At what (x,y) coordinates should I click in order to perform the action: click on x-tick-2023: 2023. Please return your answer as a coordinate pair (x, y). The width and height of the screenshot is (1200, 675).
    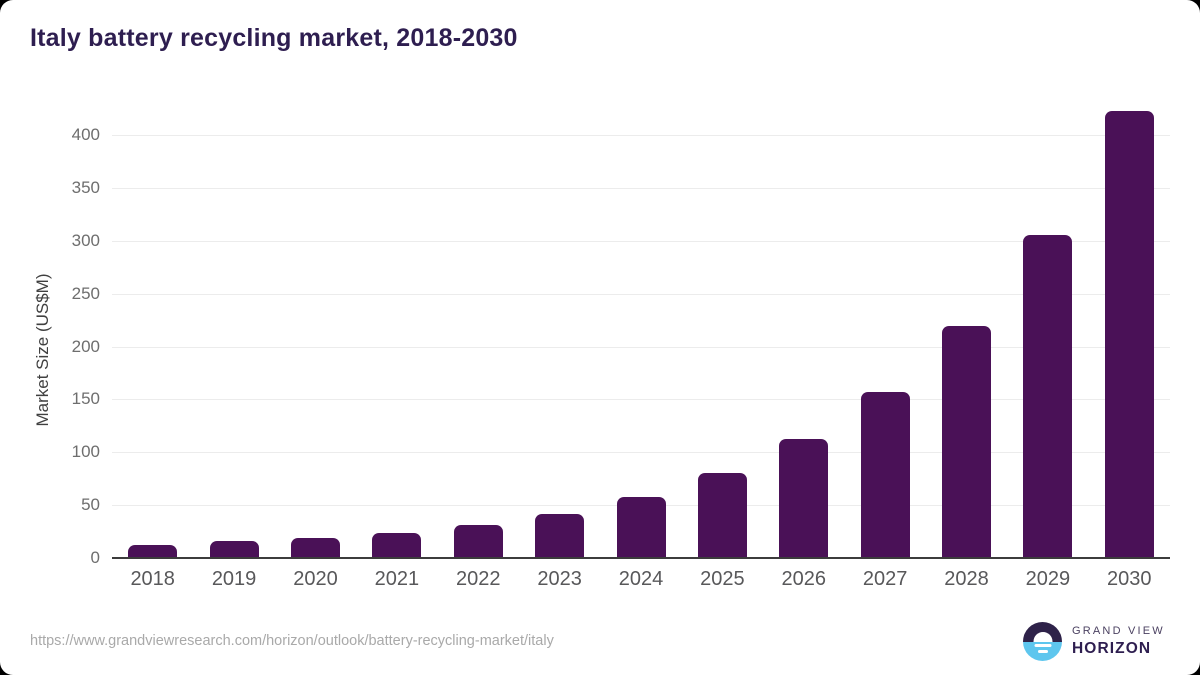
    Looking at the image, I should click on (559, 579).